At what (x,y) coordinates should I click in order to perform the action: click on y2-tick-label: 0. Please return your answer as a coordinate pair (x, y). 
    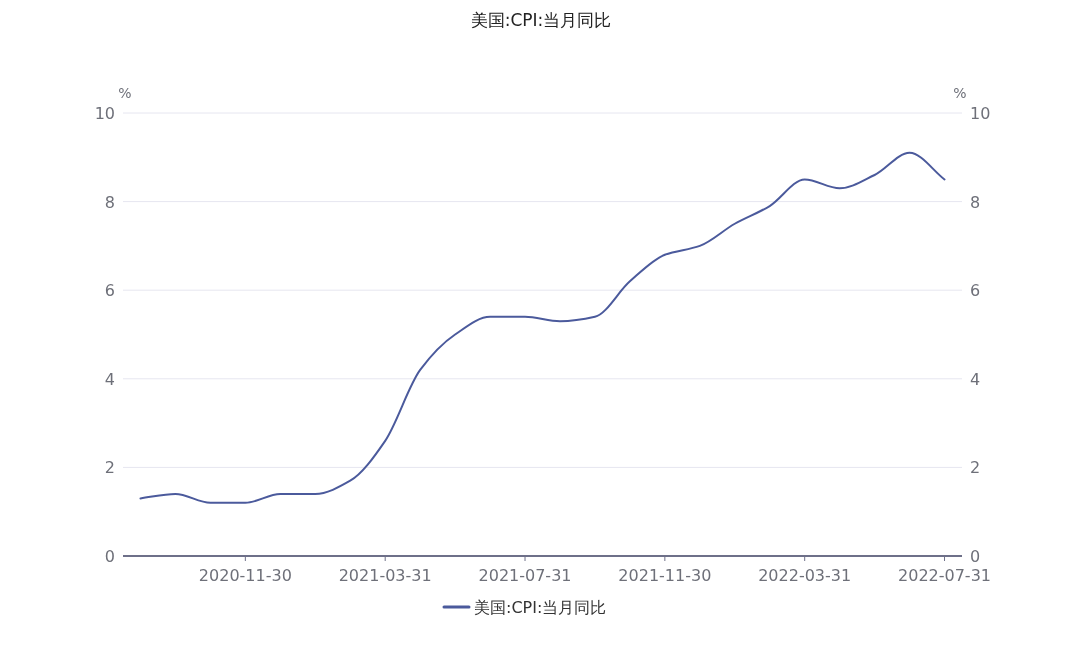
    Looking at the image, I should click on (975, 556).